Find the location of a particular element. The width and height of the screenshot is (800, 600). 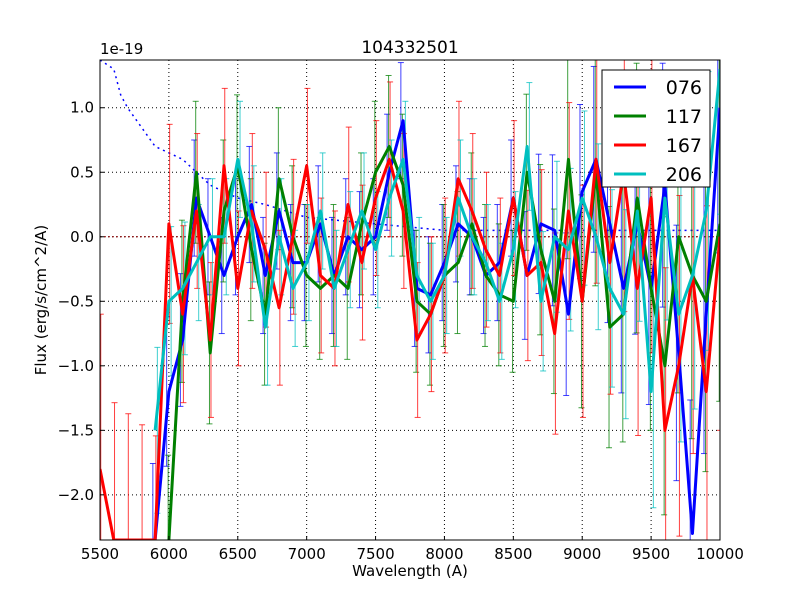

y-offset-label: 1e-19 is located at coordinates (121, 49).